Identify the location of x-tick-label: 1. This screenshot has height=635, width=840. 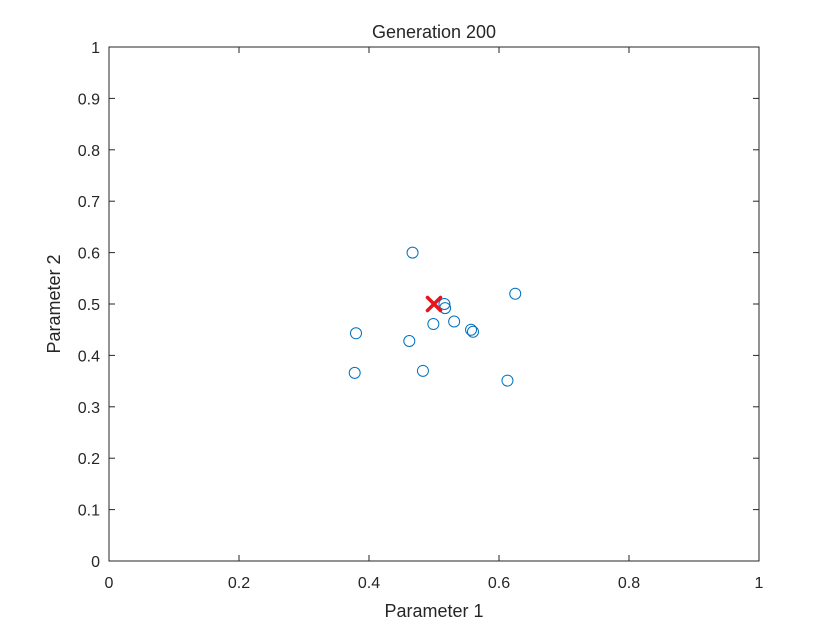
(759, 583).